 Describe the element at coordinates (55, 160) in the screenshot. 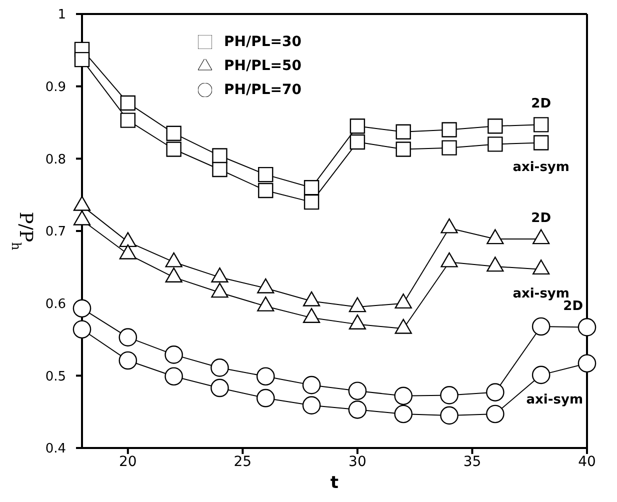

I see `y-tick-label: 0.8` at that location.